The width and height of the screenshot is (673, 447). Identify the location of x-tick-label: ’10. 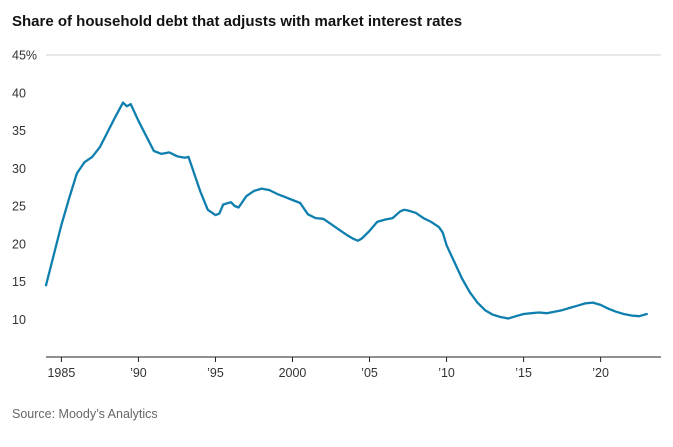
(446, 373).